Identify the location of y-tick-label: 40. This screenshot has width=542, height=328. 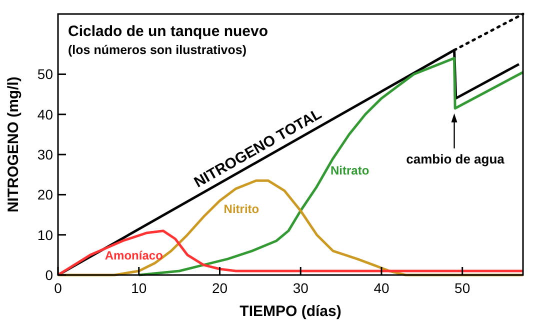
(45, 114).